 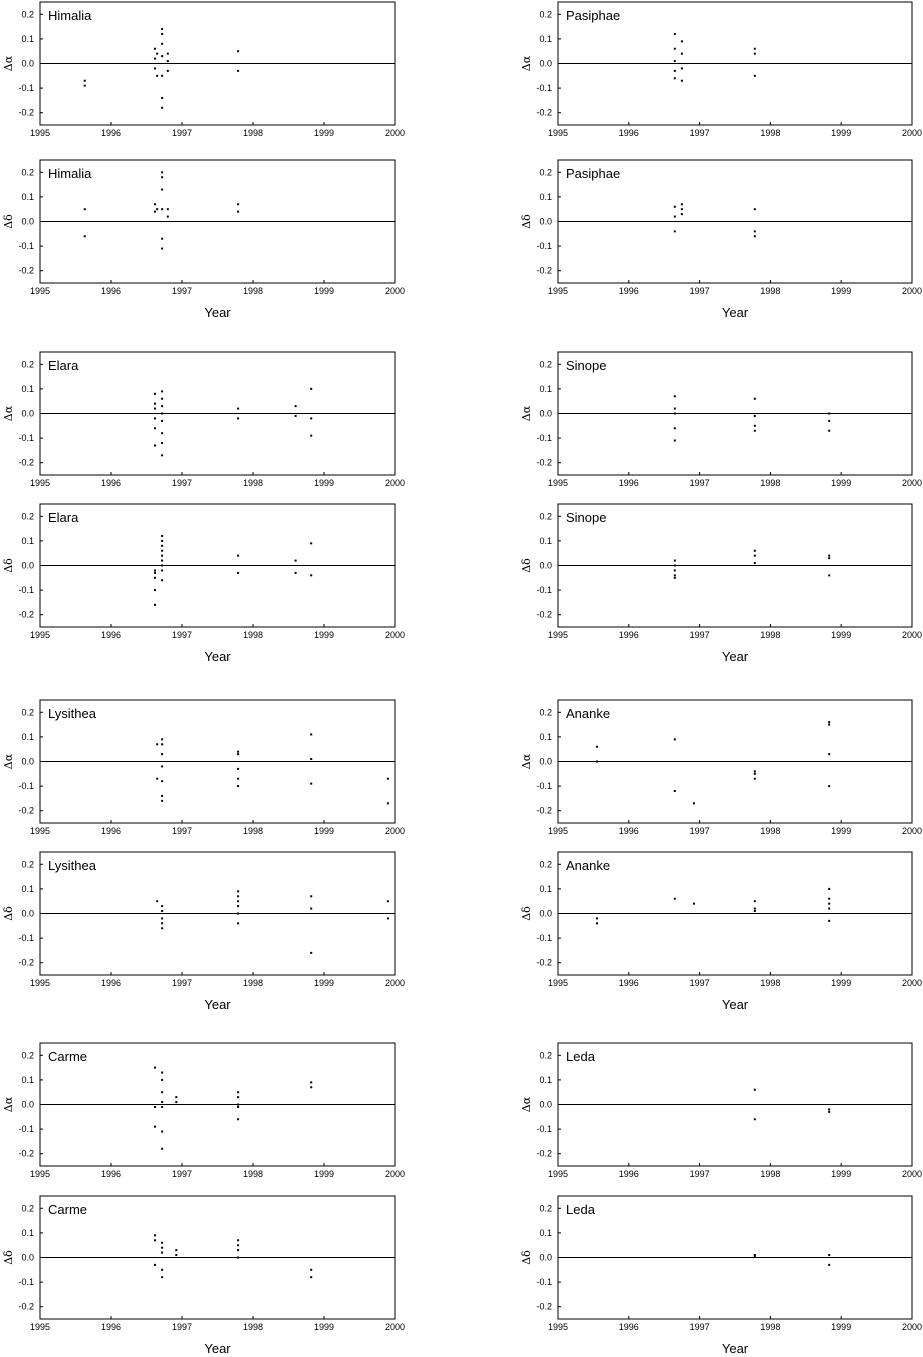 What do you see at coordinates (581, 1209) in the screenshot?
I see `panel-title: Leda` at bounding box center [581, 1209].